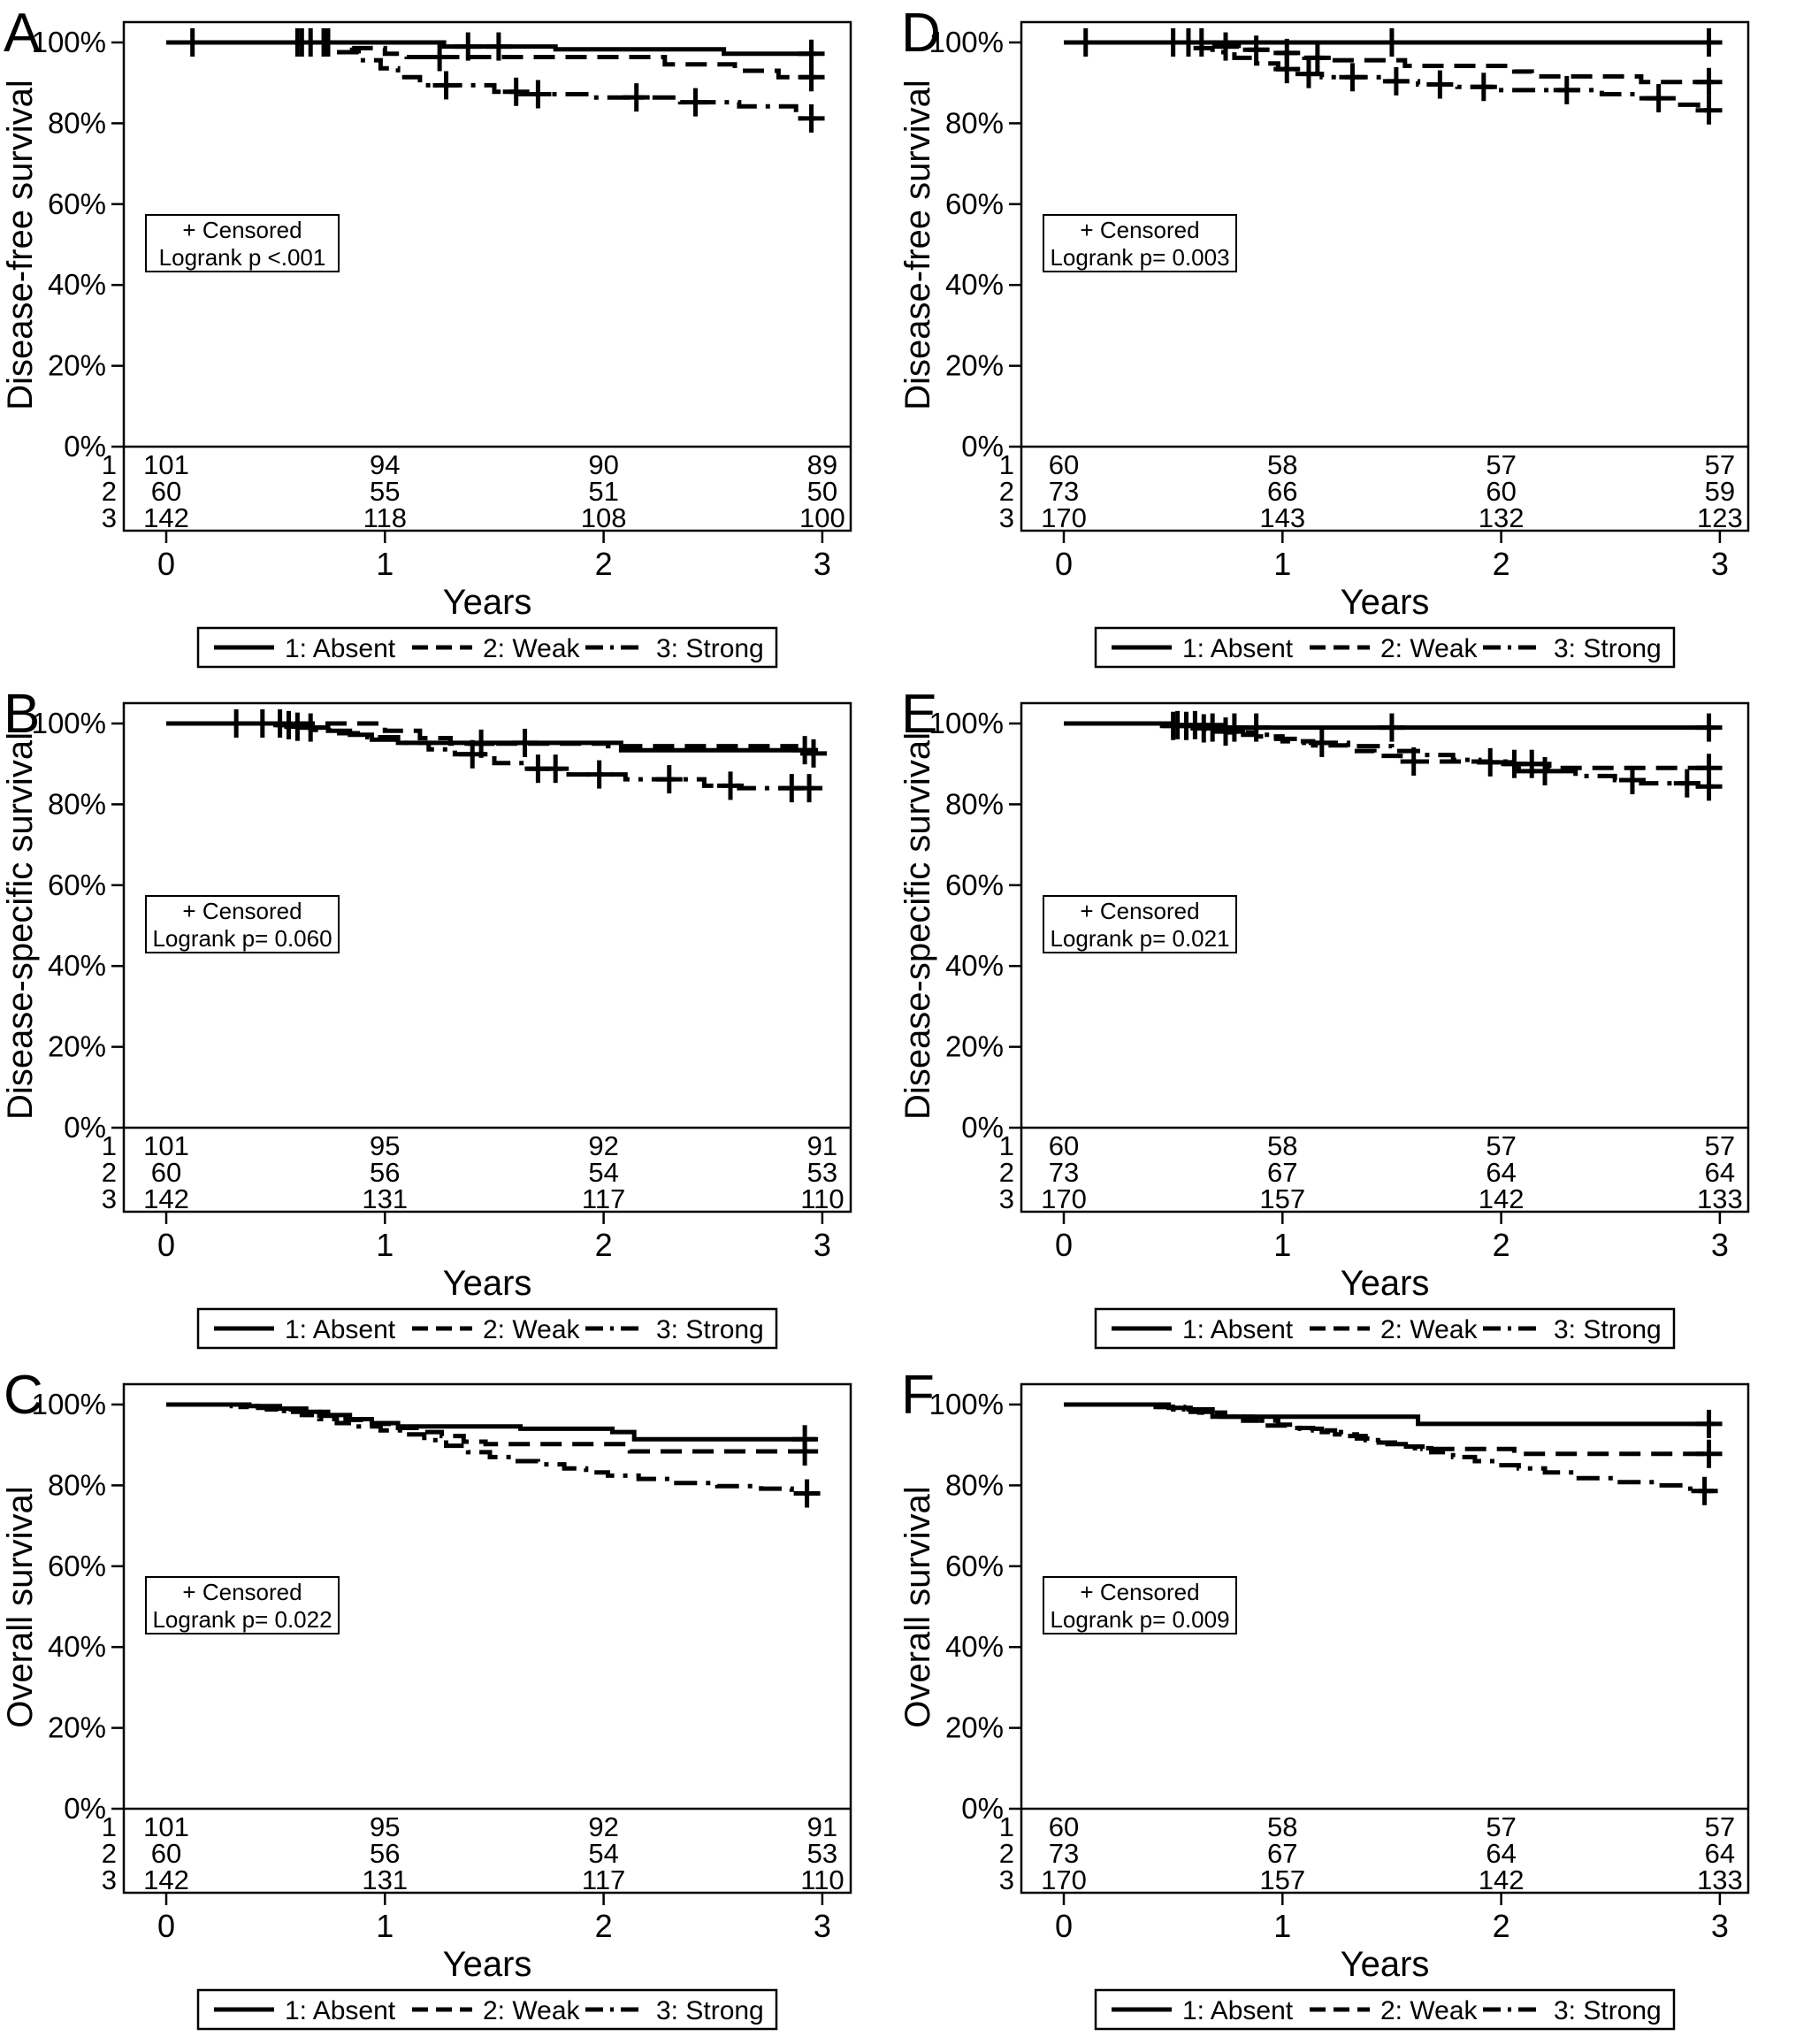  Describe the element at coordinates (20, 245) in the screenshot. I see `y-axis-title: Disease-free survival` at that location.